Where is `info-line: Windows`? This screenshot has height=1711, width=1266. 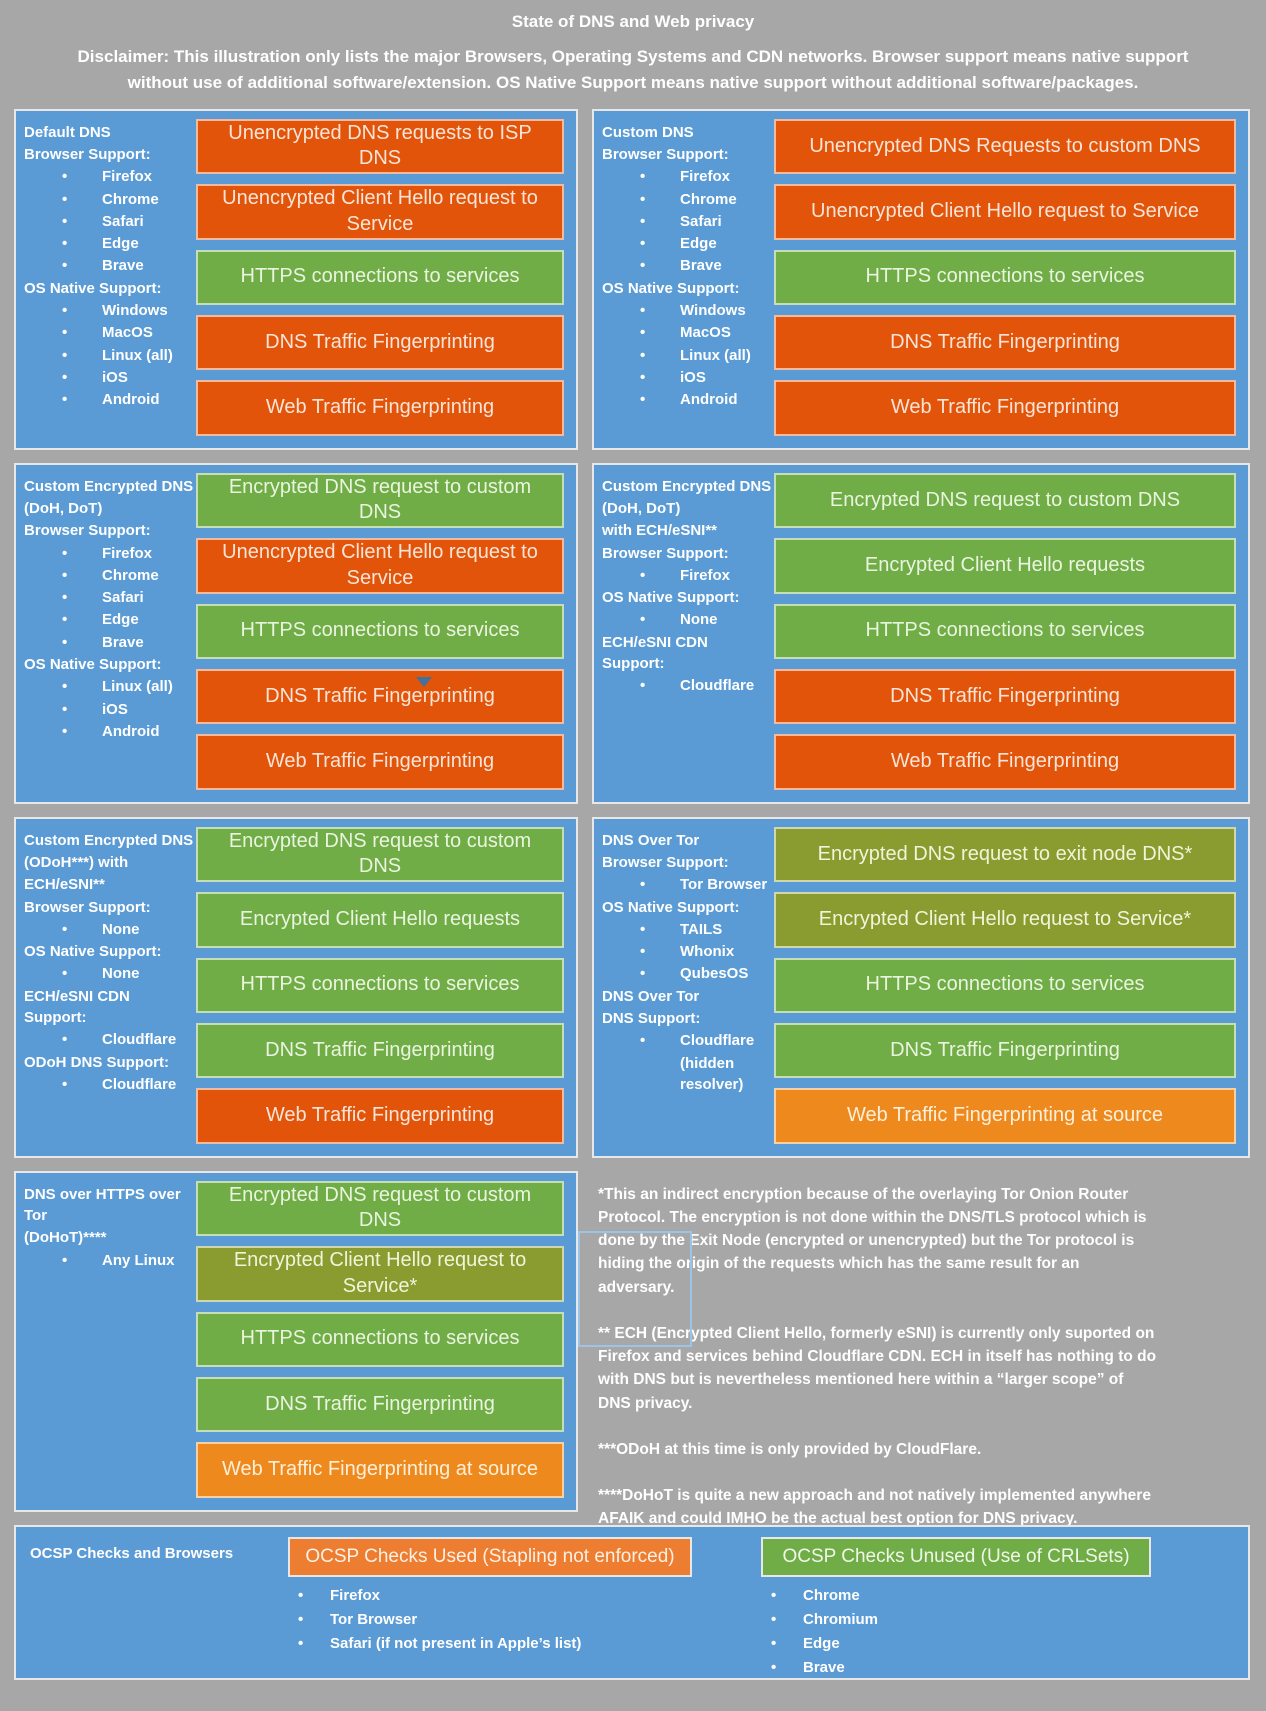 info-line: Windows is located at coordinates (110, 311).